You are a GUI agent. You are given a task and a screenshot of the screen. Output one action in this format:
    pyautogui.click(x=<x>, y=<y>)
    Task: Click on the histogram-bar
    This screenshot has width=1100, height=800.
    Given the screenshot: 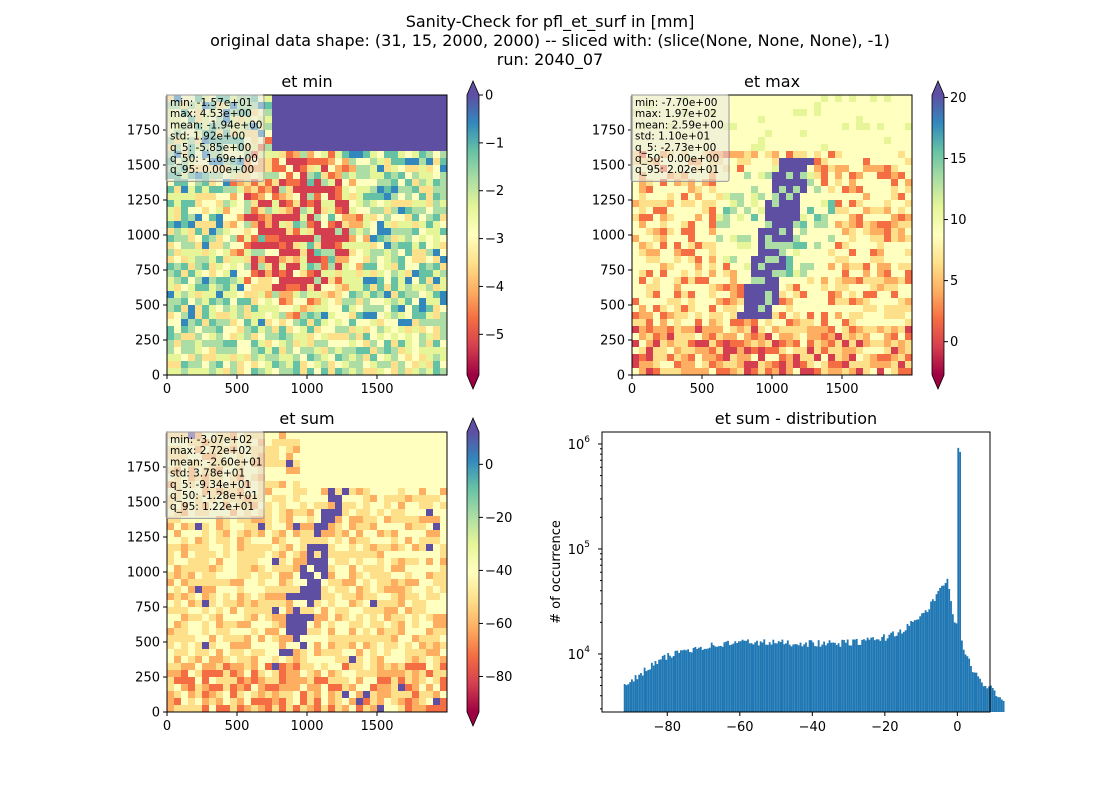 What is the action you would take?
    pyautogui.click(x=650, y=690)
    